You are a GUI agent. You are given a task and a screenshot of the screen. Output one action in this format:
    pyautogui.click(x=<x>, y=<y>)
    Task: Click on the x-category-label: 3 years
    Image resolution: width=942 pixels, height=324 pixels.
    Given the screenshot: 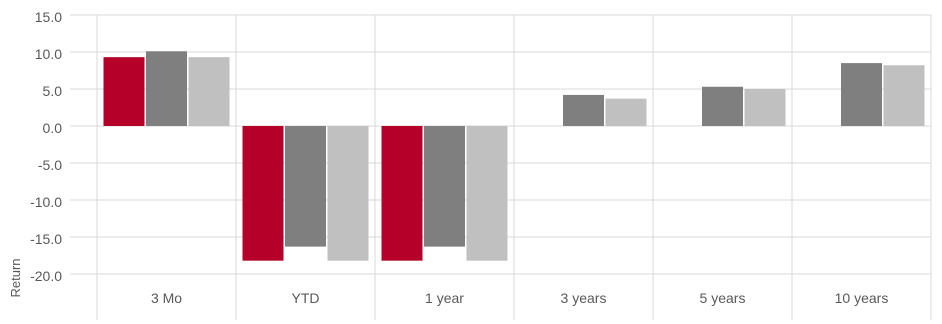 What is the action you would take?
    pyautogui.click(x=584, y=298)
    